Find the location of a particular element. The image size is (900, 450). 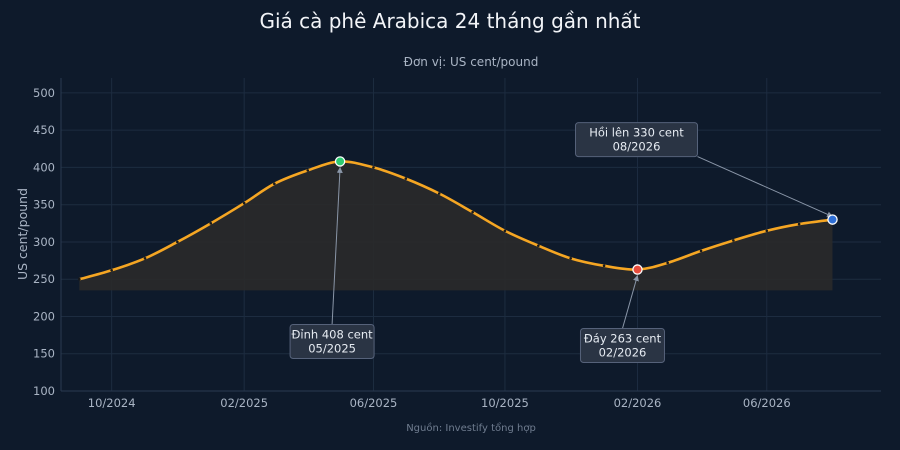

peak-annotation-value: Đỉnh 408 cent is located at coordinates (333, 334).